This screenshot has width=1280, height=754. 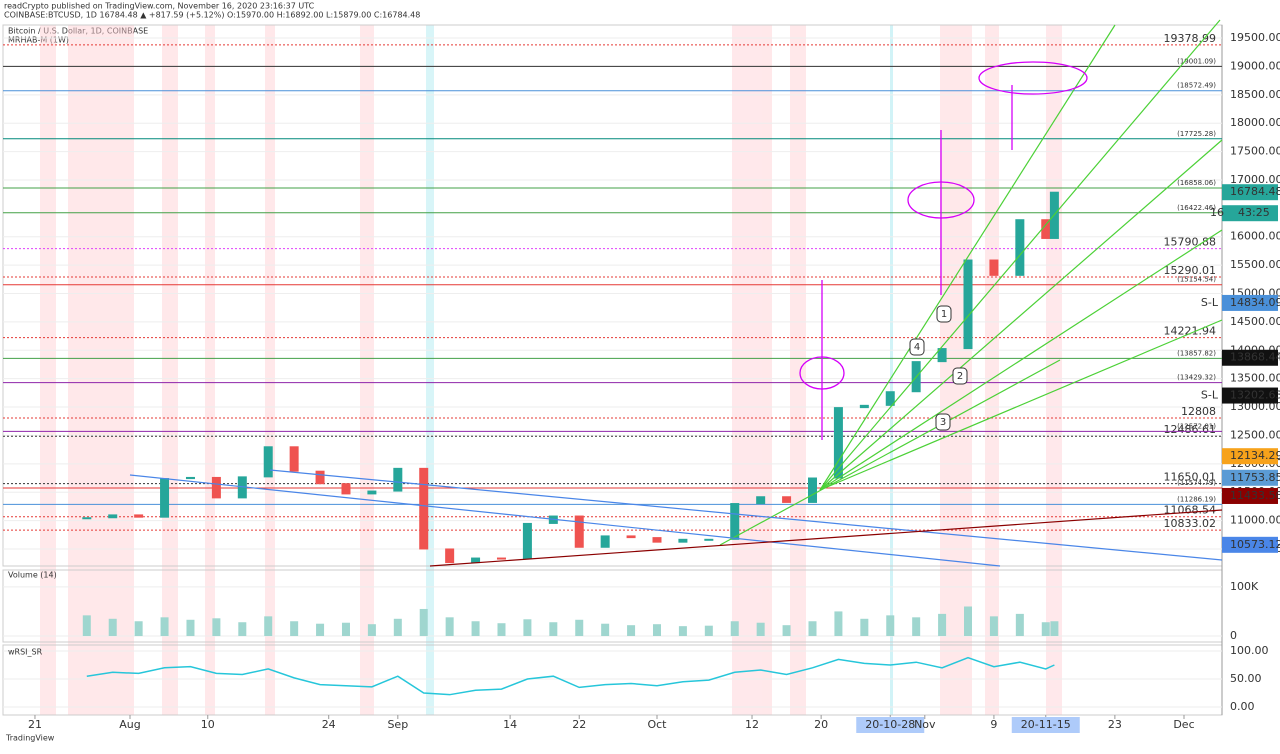 What do you see at coordinates (657, 724) in the screenshot?
I see `x-tick-label: Oct` at bounding box center [657, 724].